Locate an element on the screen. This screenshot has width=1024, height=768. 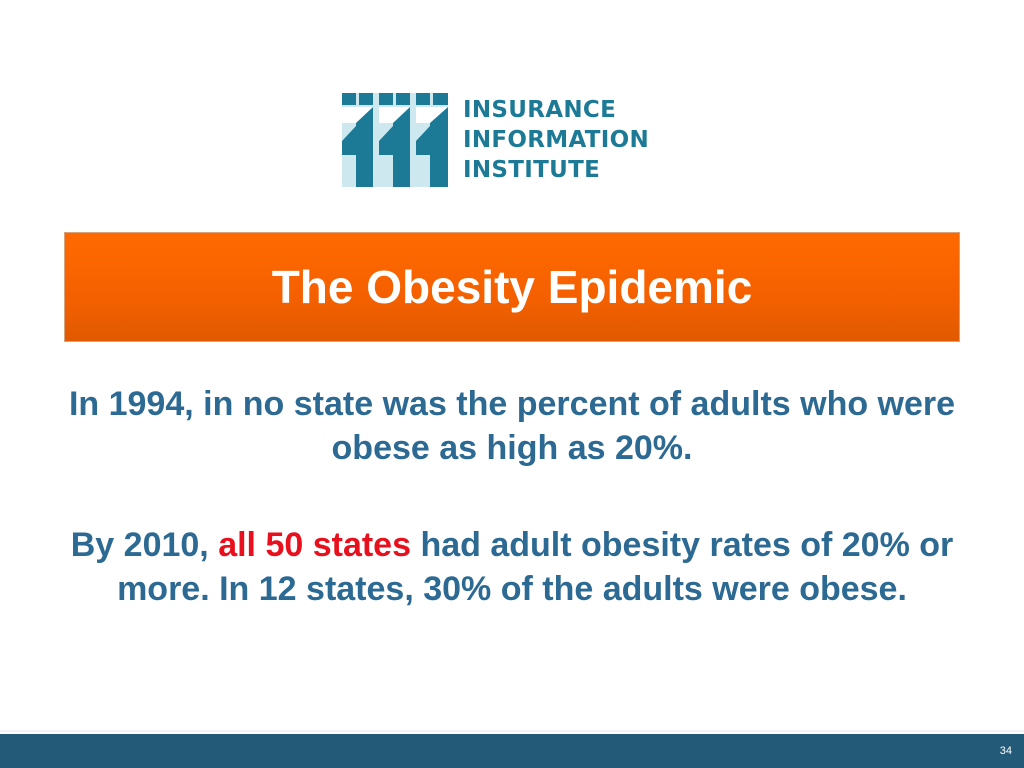
highlight-all-50-states: all 50 states is located at coordinates (314, 545).